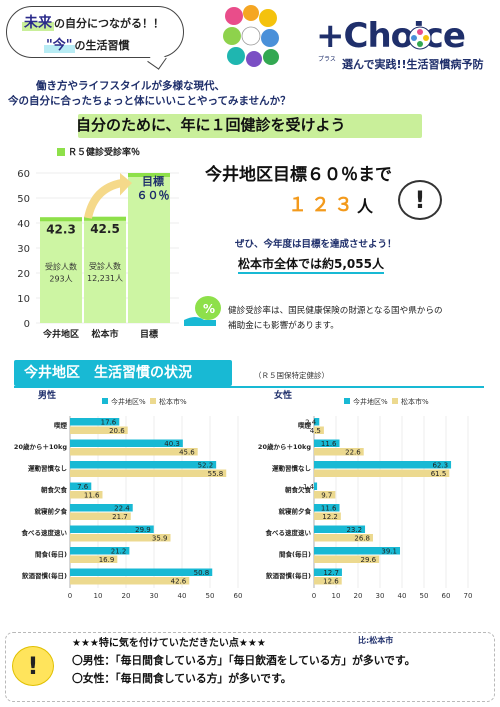  Describe the element at coordinates (309, 487) in the screenshot. I see `bar-value: 1.4` at that location.